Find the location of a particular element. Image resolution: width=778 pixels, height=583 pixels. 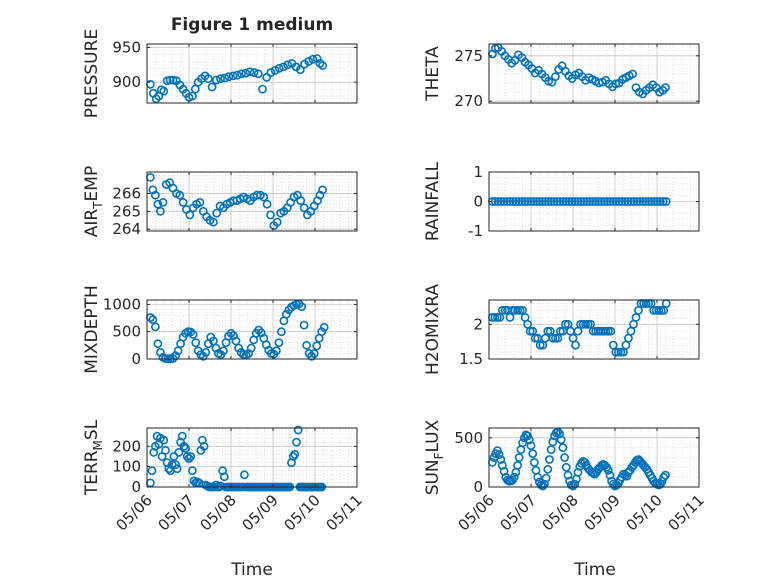

y-axis-label-terr_msl: TERRMSL is located at coordinates (93, 457).